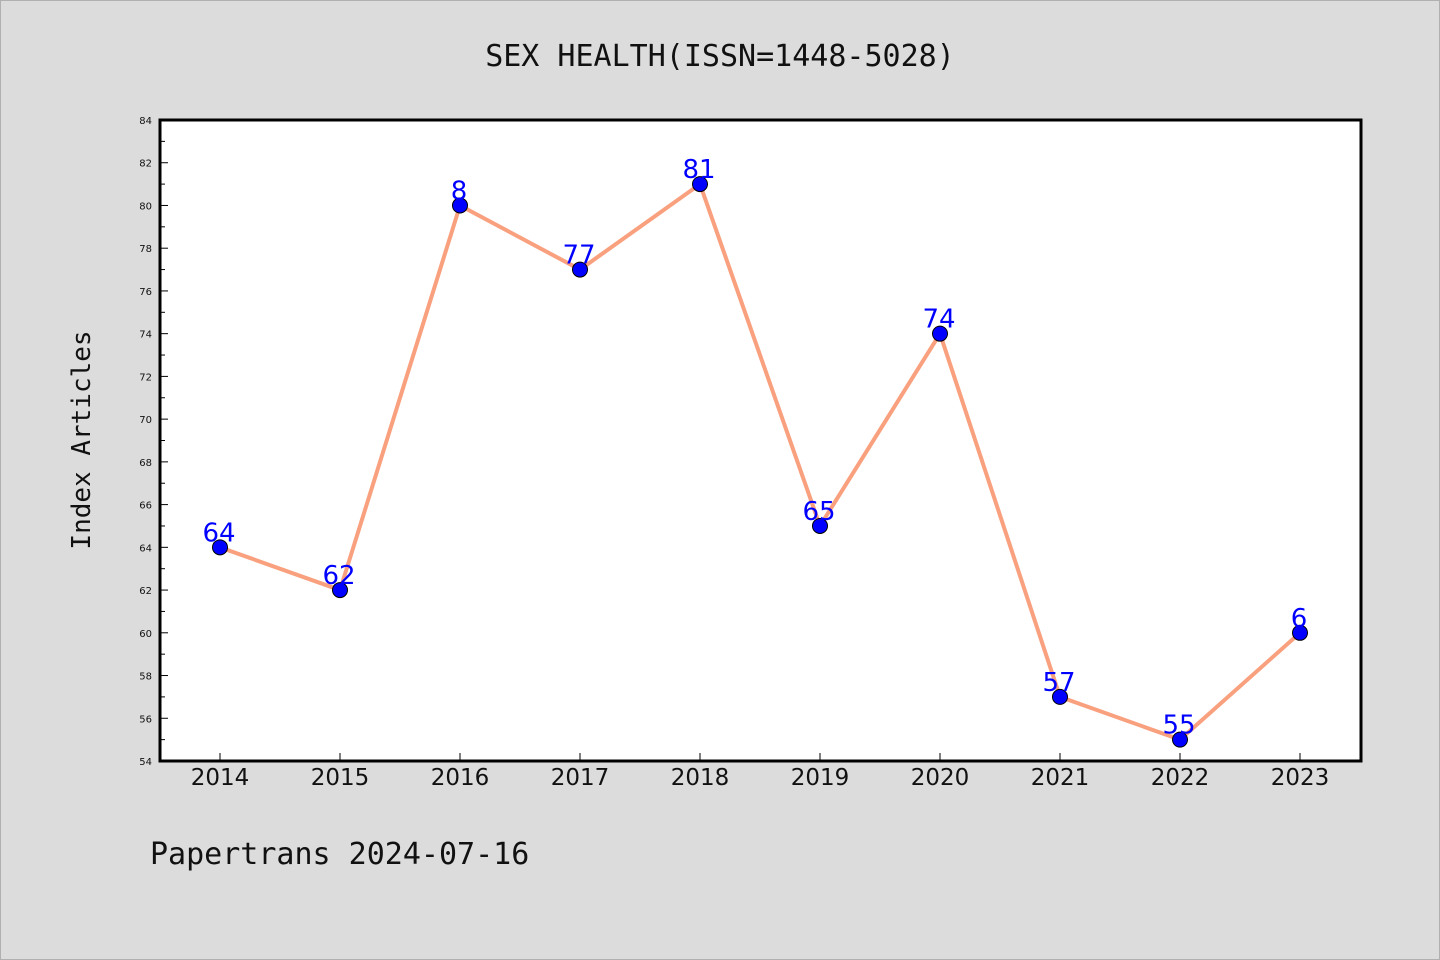  What do you see at coordinates (1178, 726) in the screenshot?
I see `data-label: 55` at bounding box center [1178, 726].